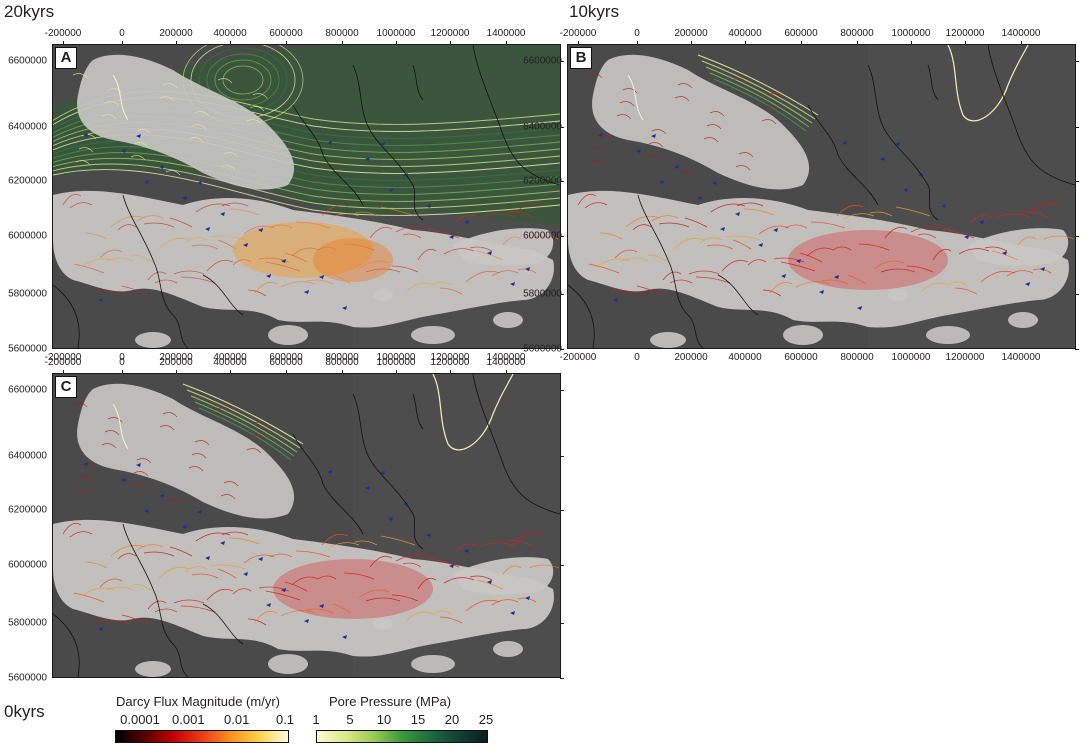  I want to click on pressure-tick-label: 5, so click(350, 719).